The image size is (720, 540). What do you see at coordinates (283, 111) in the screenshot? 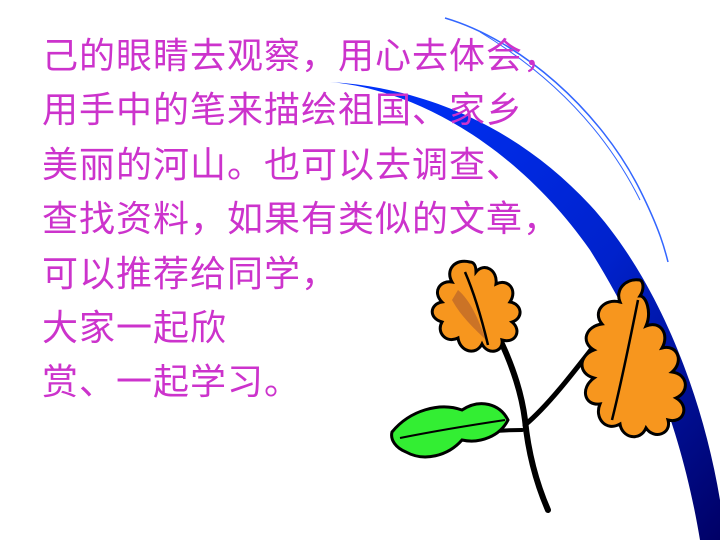
I see `text-line-2: 用手中的笔来描绘祖国、家乡` at bounding box center [283, 111].